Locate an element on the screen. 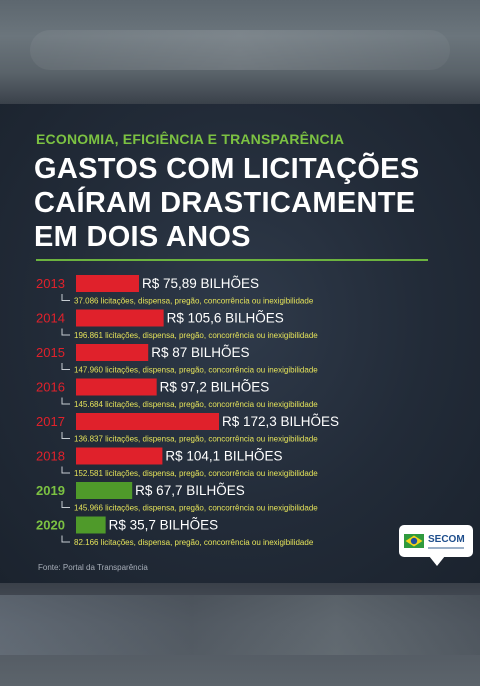  logo-text: SECOM is located at coordinates (446, 539).